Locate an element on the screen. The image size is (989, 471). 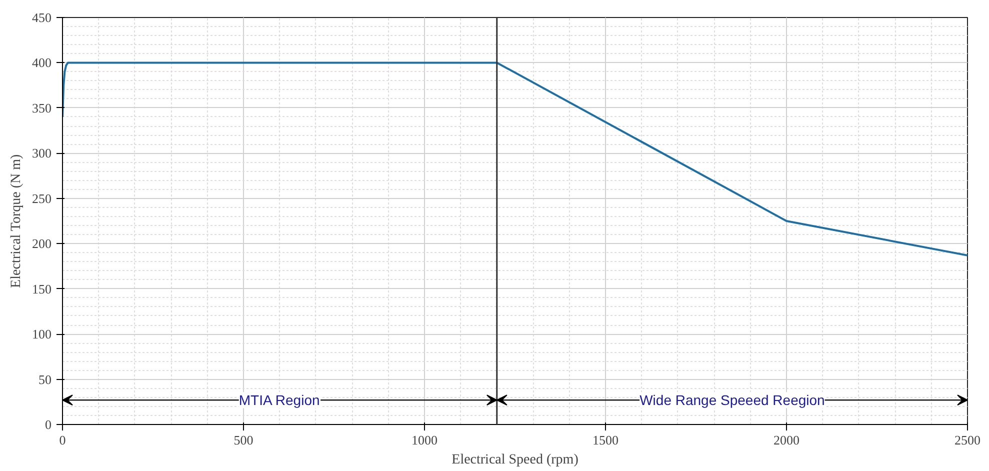
x-tick-label: 500 is located at coordinates (244, 440).